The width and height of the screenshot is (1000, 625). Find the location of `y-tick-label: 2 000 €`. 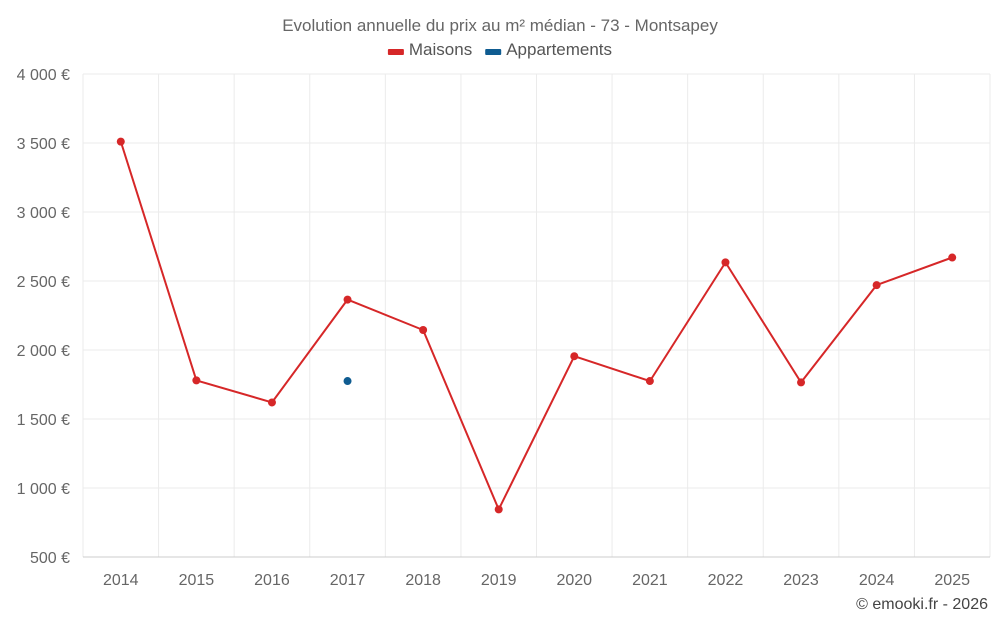

y-tick-label: 2 000 € is located at coordinates (43, 351).